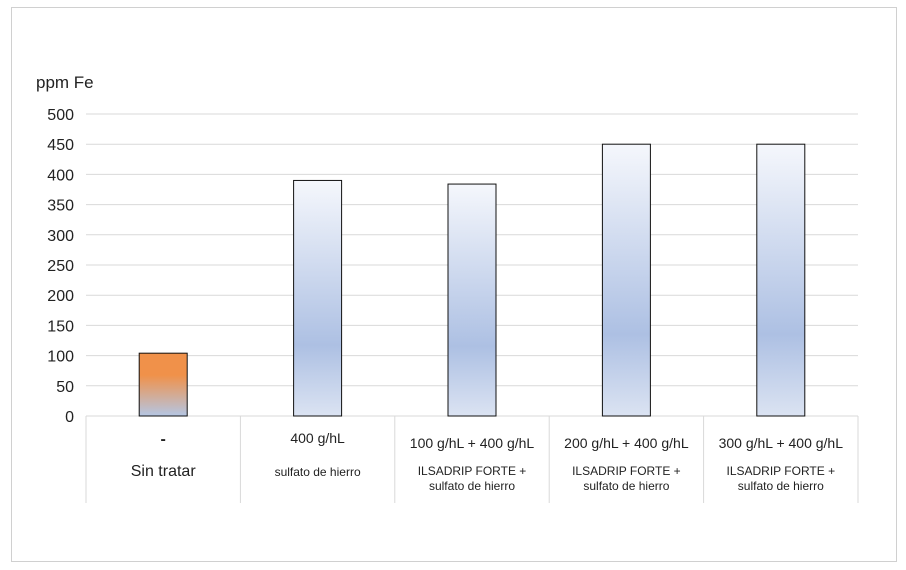 Image resolution: width=906 pixels, height=570 pixels. What do you see at coordinates (163, 439) in the screenshot?
I see `category-label-line1: -` at bounding box center [163, 439].